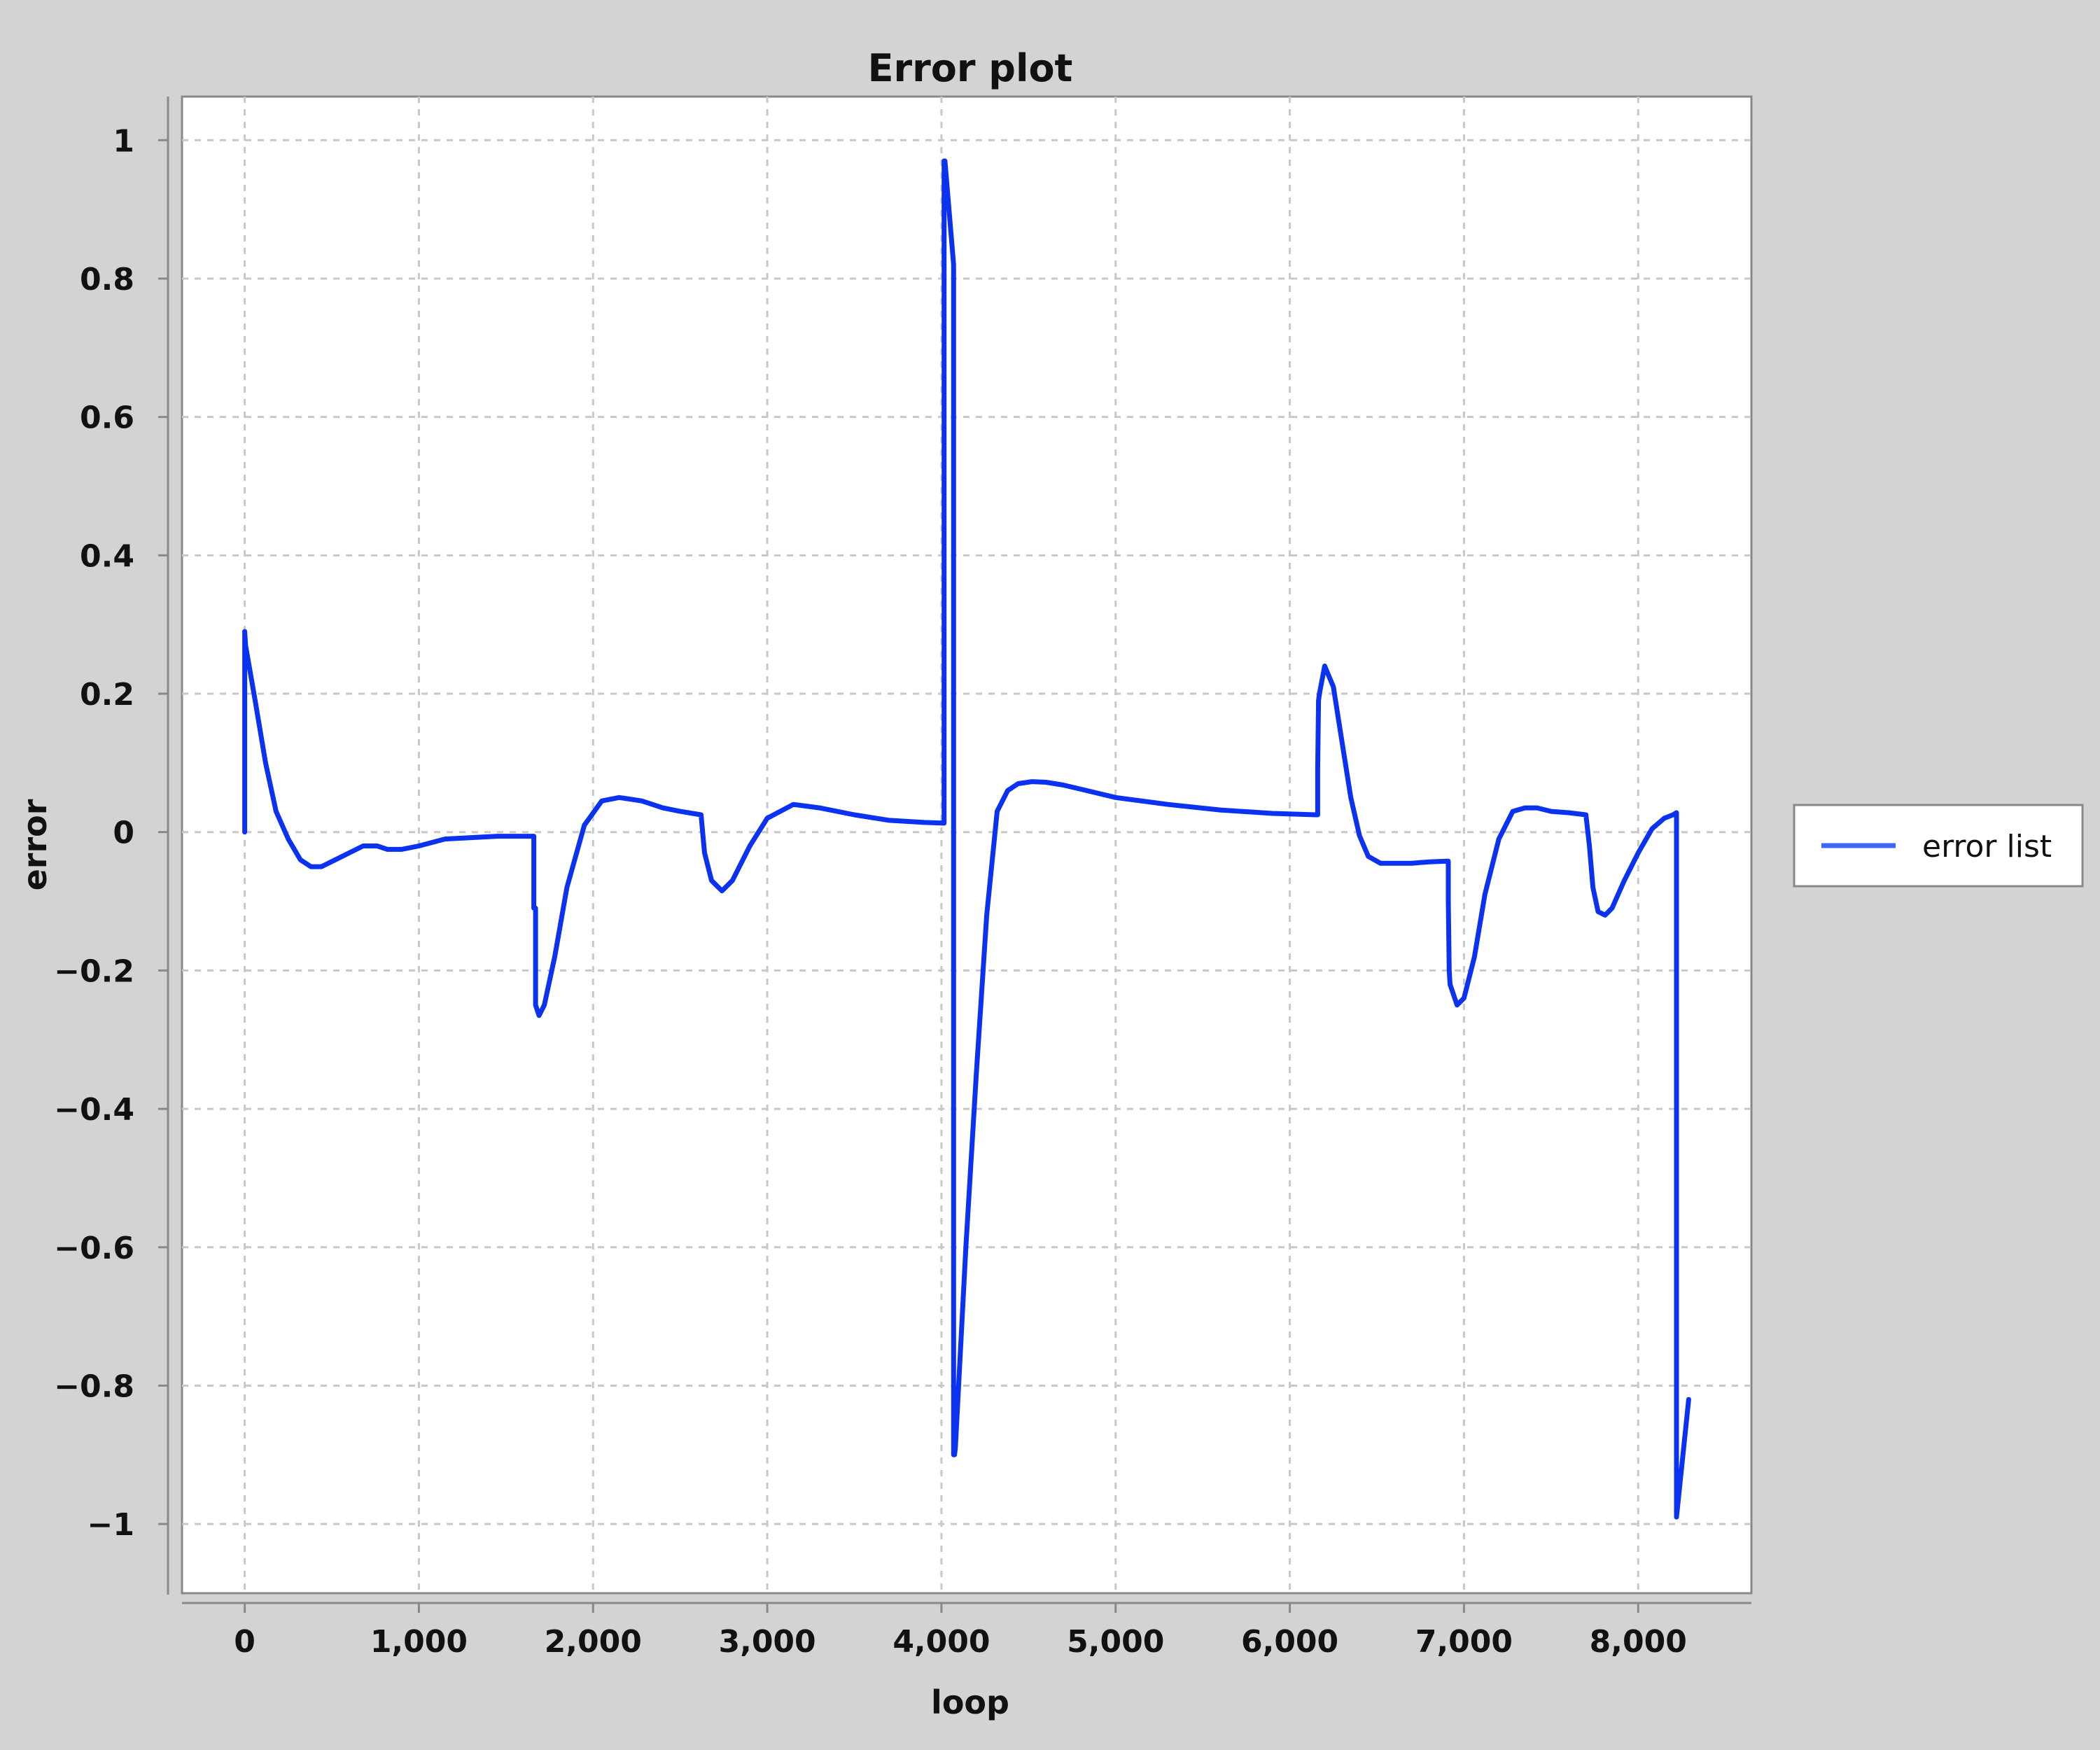  I want to click on y-tick-label: 1, so click(123, 141).